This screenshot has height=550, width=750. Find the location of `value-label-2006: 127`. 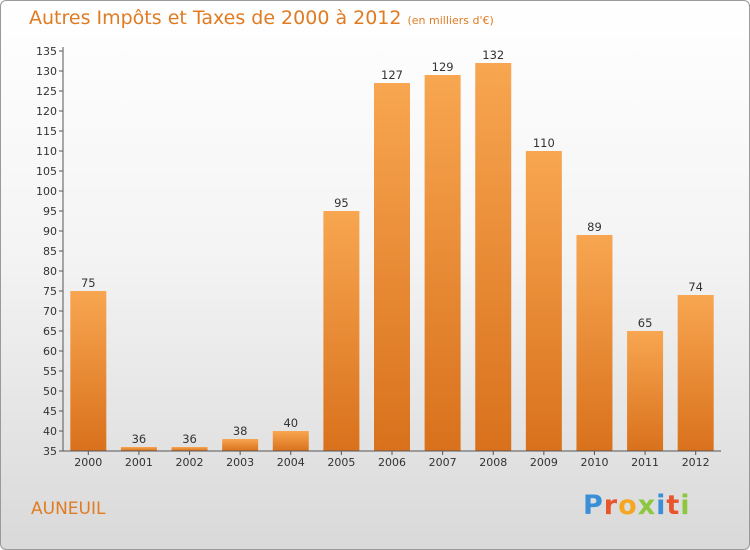

value-label-2006: 127 is located at coordinates (392, 75).